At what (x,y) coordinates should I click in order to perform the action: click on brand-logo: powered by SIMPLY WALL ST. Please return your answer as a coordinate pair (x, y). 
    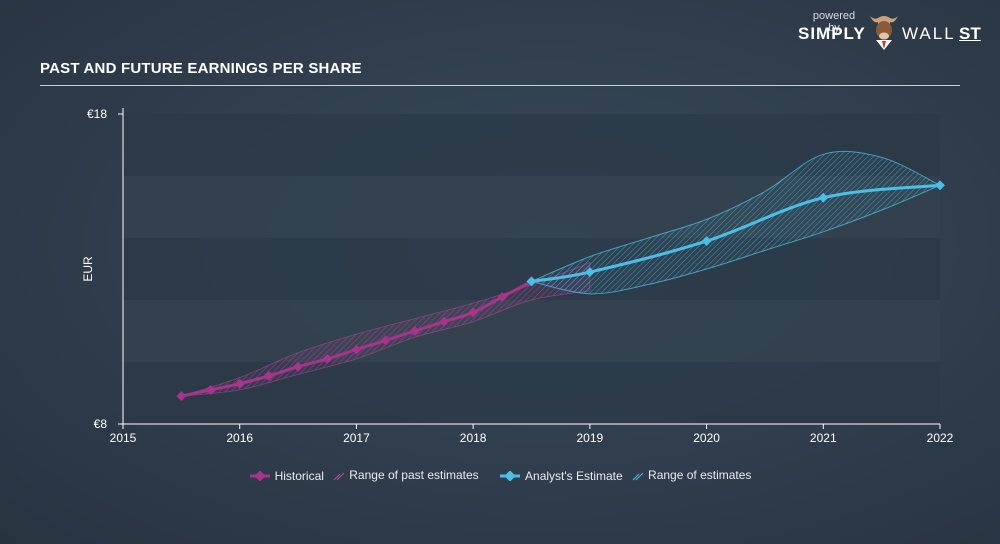
    Looking at the image, I should click on (892, 30).